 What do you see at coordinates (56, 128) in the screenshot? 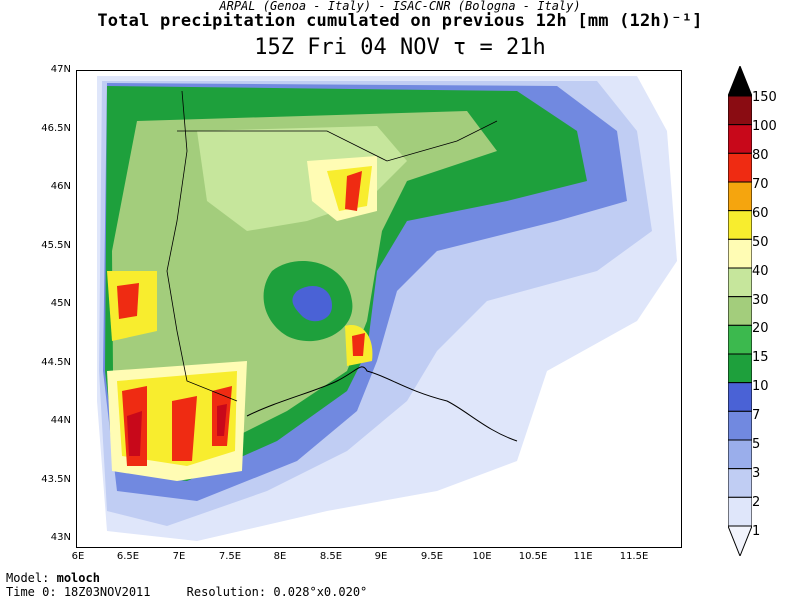
I see `lat-label: 46.5N` at bounding box center [56, 128].